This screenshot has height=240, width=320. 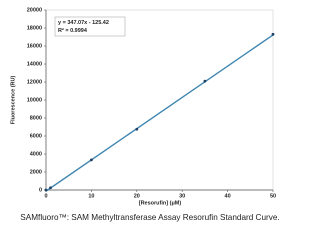 What do you see at coordinates (13, 100) in the screenshot?
I see `y-axis-title: Fluorescence (RU)` at bounding box center [13, 100].